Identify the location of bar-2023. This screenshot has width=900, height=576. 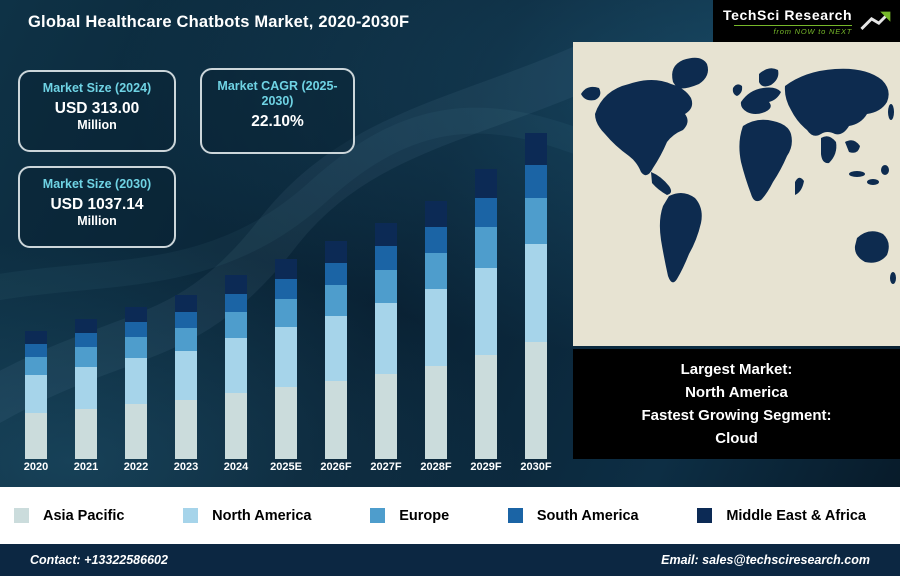
(186, 377).